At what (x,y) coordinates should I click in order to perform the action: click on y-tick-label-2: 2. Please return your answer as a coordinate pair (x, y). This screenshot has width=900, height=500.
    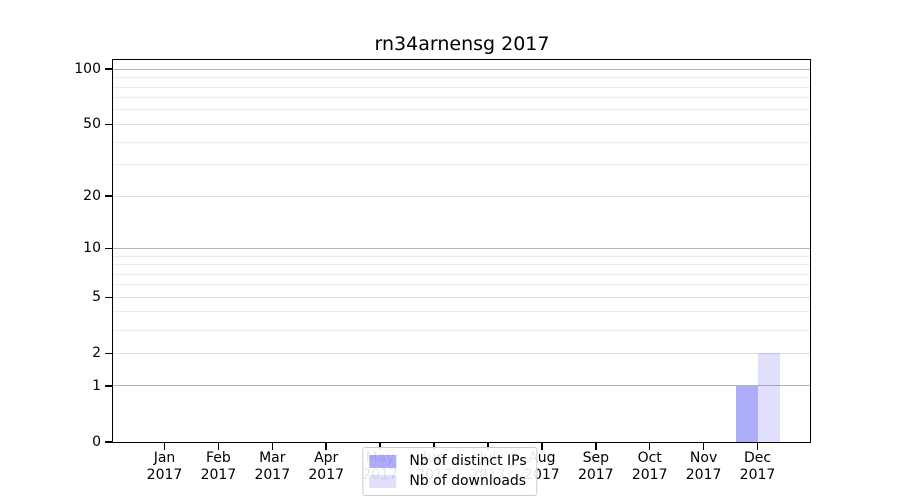
    Looking at the image, I should click on (96, 353).